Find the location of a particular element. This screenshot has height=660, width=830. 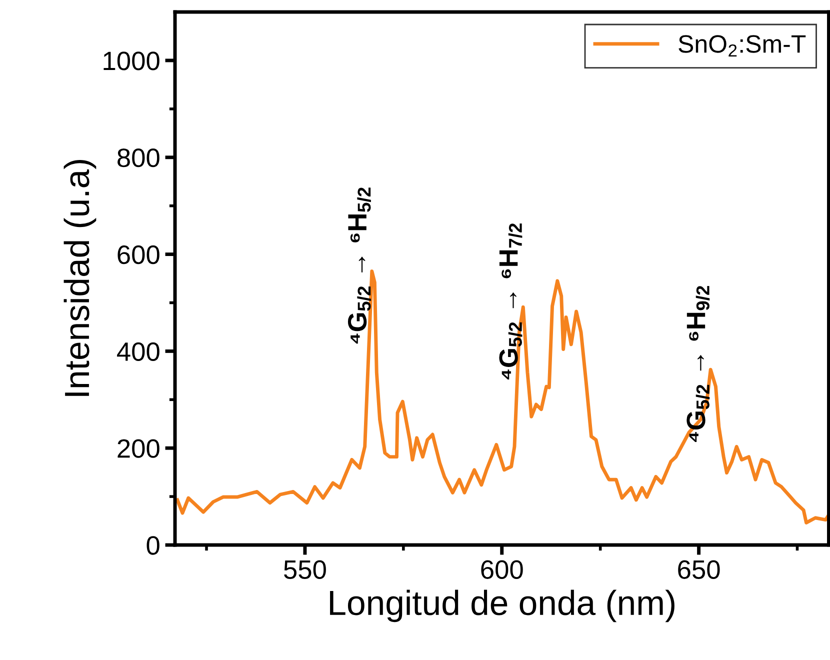

annotation: ⁴G$_{5/2}$ → ⁶H$_{7/2}$ is located at coordinates (510, 301).